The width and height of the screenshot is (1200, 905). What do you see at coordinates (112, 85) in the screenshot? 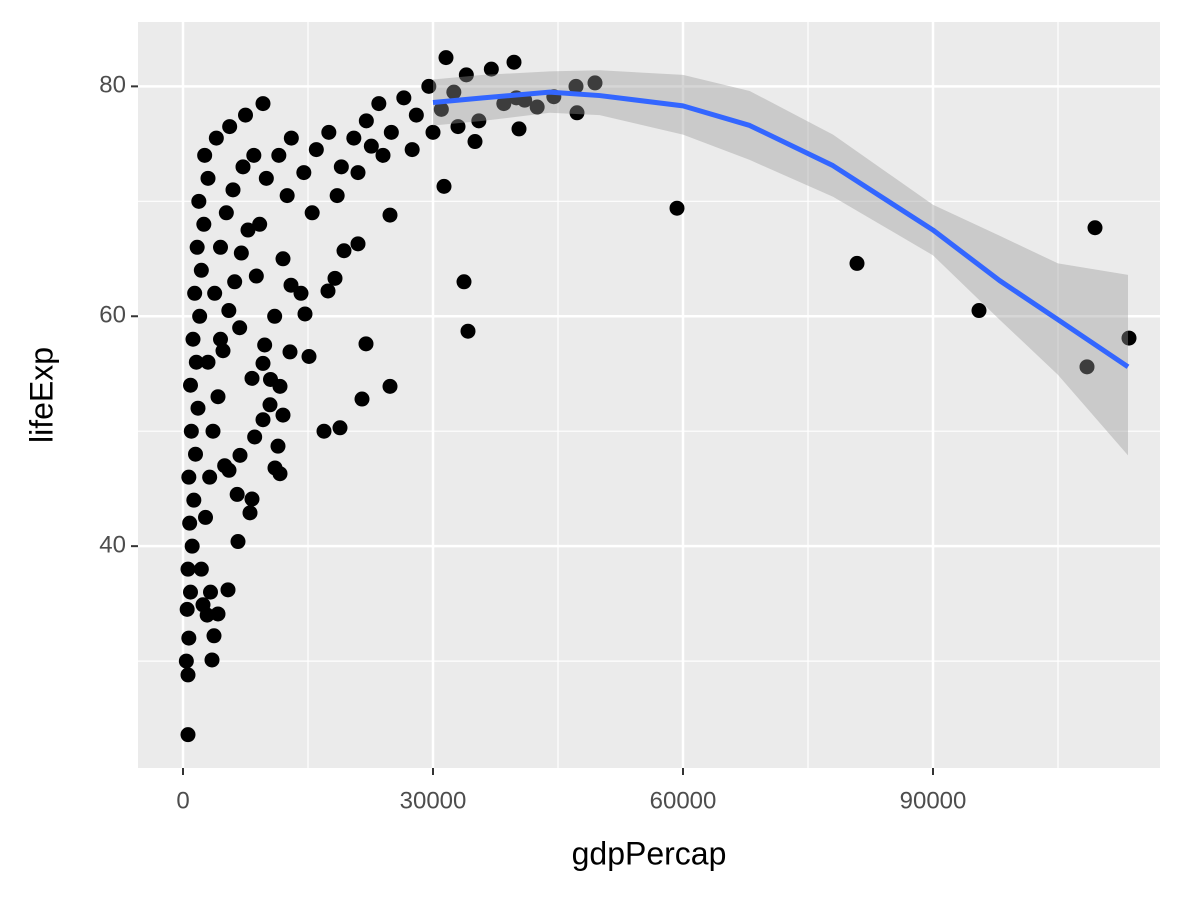
I see `y-tick-label: 80` at bounding box center [112, 85].